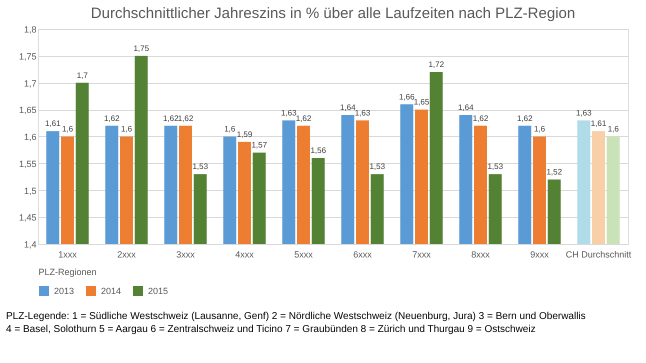  What do you see at coordinates (111, 291) in the screenshot?
I see `legend-label: 2014` at bounding box center [111, 291].